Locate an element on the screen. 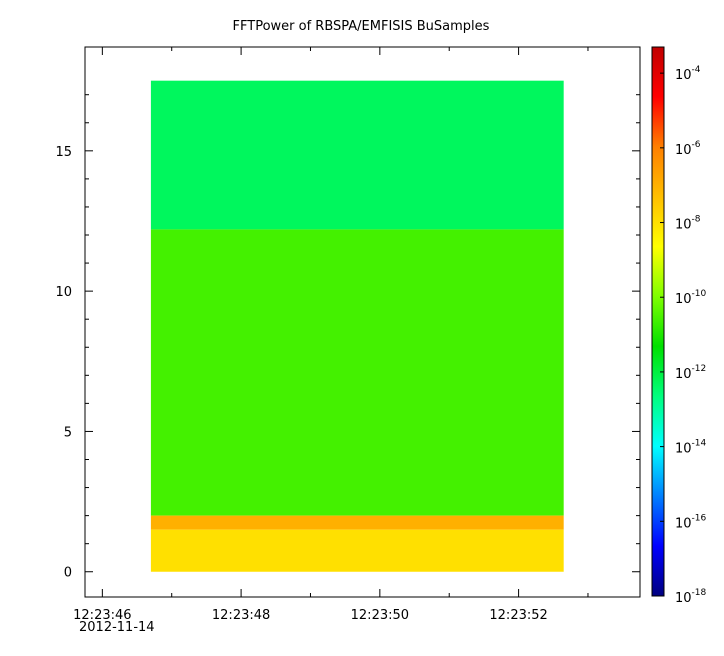 The width and height of the screenshot is (724, 656). colorbar-tick-label: 10⁻¹⁶ is located at coordinates (691, 522).